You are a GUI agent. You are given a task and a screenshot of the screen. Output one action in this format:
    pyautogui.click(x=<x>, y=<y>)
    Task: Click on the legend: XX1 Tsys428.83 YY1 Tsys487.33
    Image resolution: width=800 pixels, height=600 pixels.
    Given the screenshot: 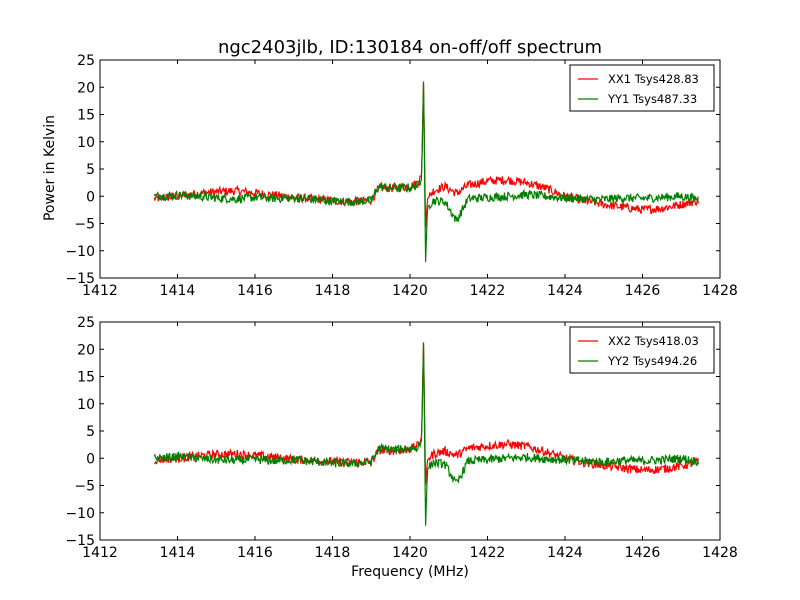 What is the action you would take?
    pyautogui.click(x=642, y=88)
    